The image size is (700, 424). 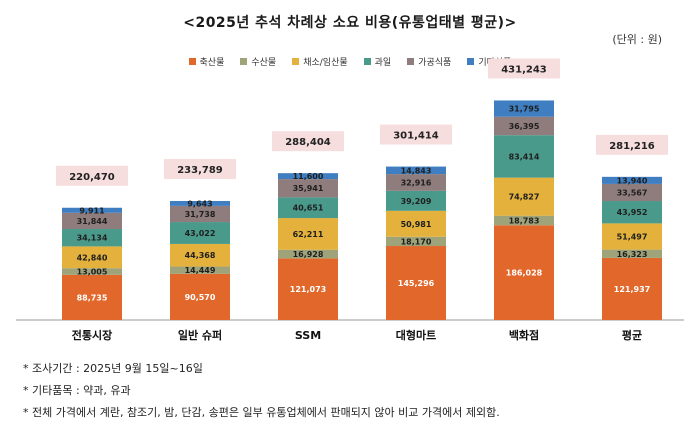 I want to click on value-label-other-4: 14,843, so click(x=416, y=170).